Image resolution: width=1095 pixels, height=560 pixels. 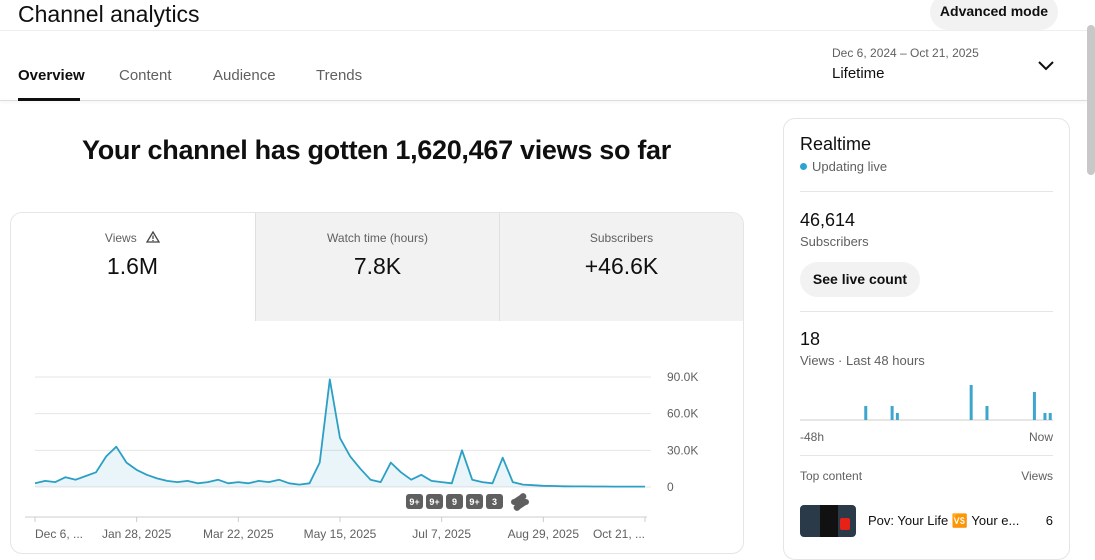 I want to click on live-status: Updating live, so click(x=850, y=166).